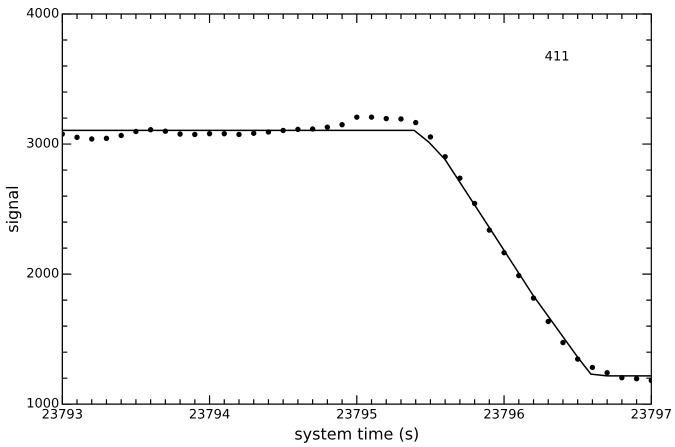 Image resolution: width=675 pixels, height=447 pixels. Describe the element at coordinates (357, 434) in the screenshot. I see `x-axis-title: system time (s)` at that location.